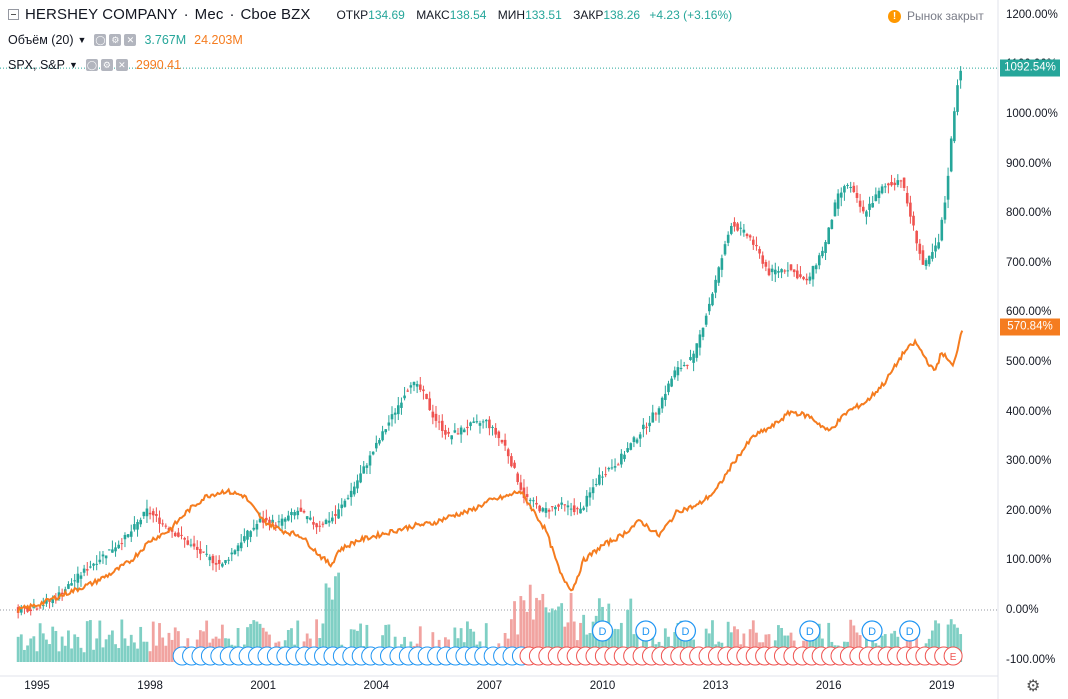 This screenshot has width=1068, height=699. I want to click on dividend-marker-label: D, so click(810, 632).